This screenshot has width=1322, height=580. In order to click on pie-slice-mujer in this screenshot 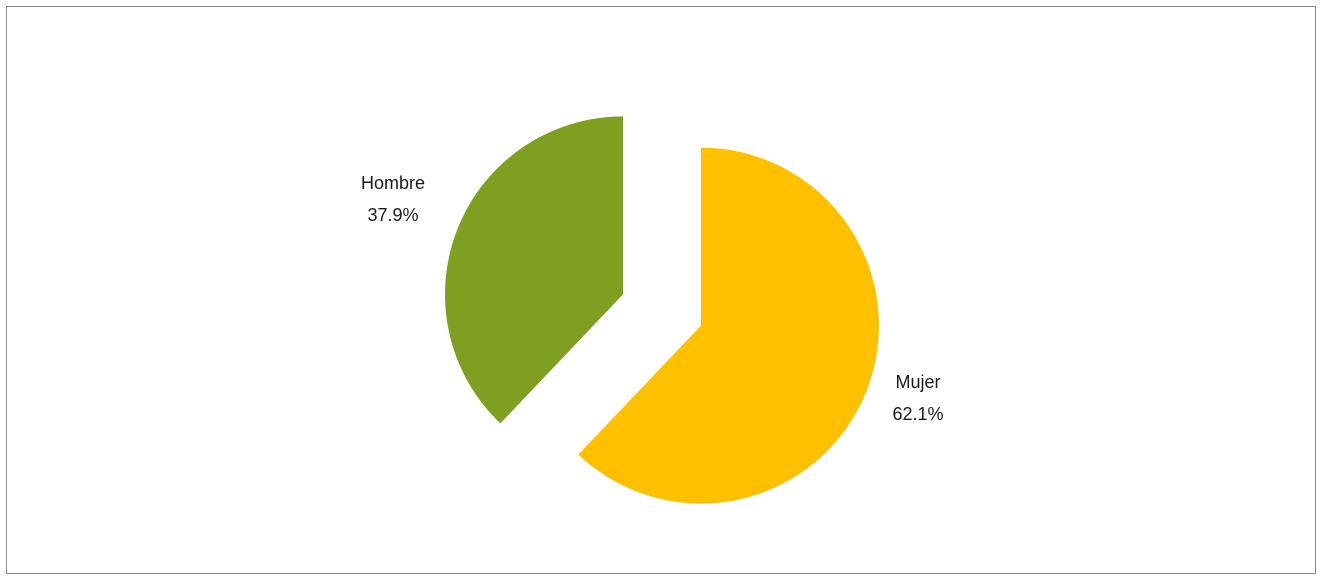, I will do `click(729, 325)`.